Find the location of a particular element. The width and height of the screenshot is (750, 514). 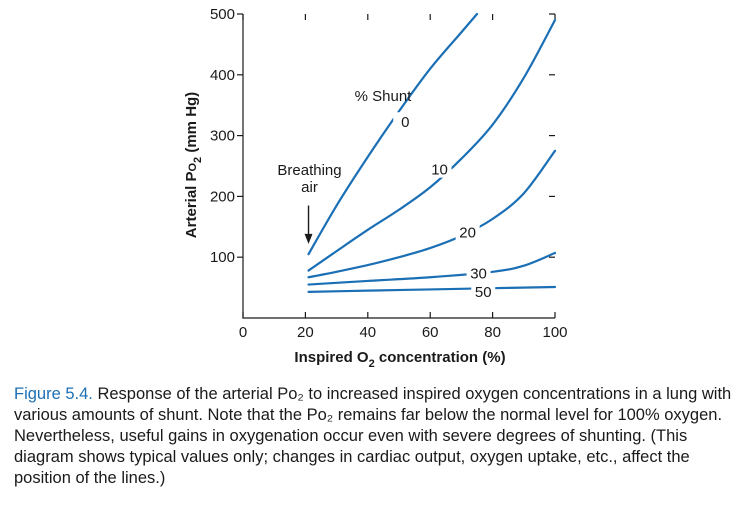

x-tick-label: 0 is located at coordinates (243, 332).